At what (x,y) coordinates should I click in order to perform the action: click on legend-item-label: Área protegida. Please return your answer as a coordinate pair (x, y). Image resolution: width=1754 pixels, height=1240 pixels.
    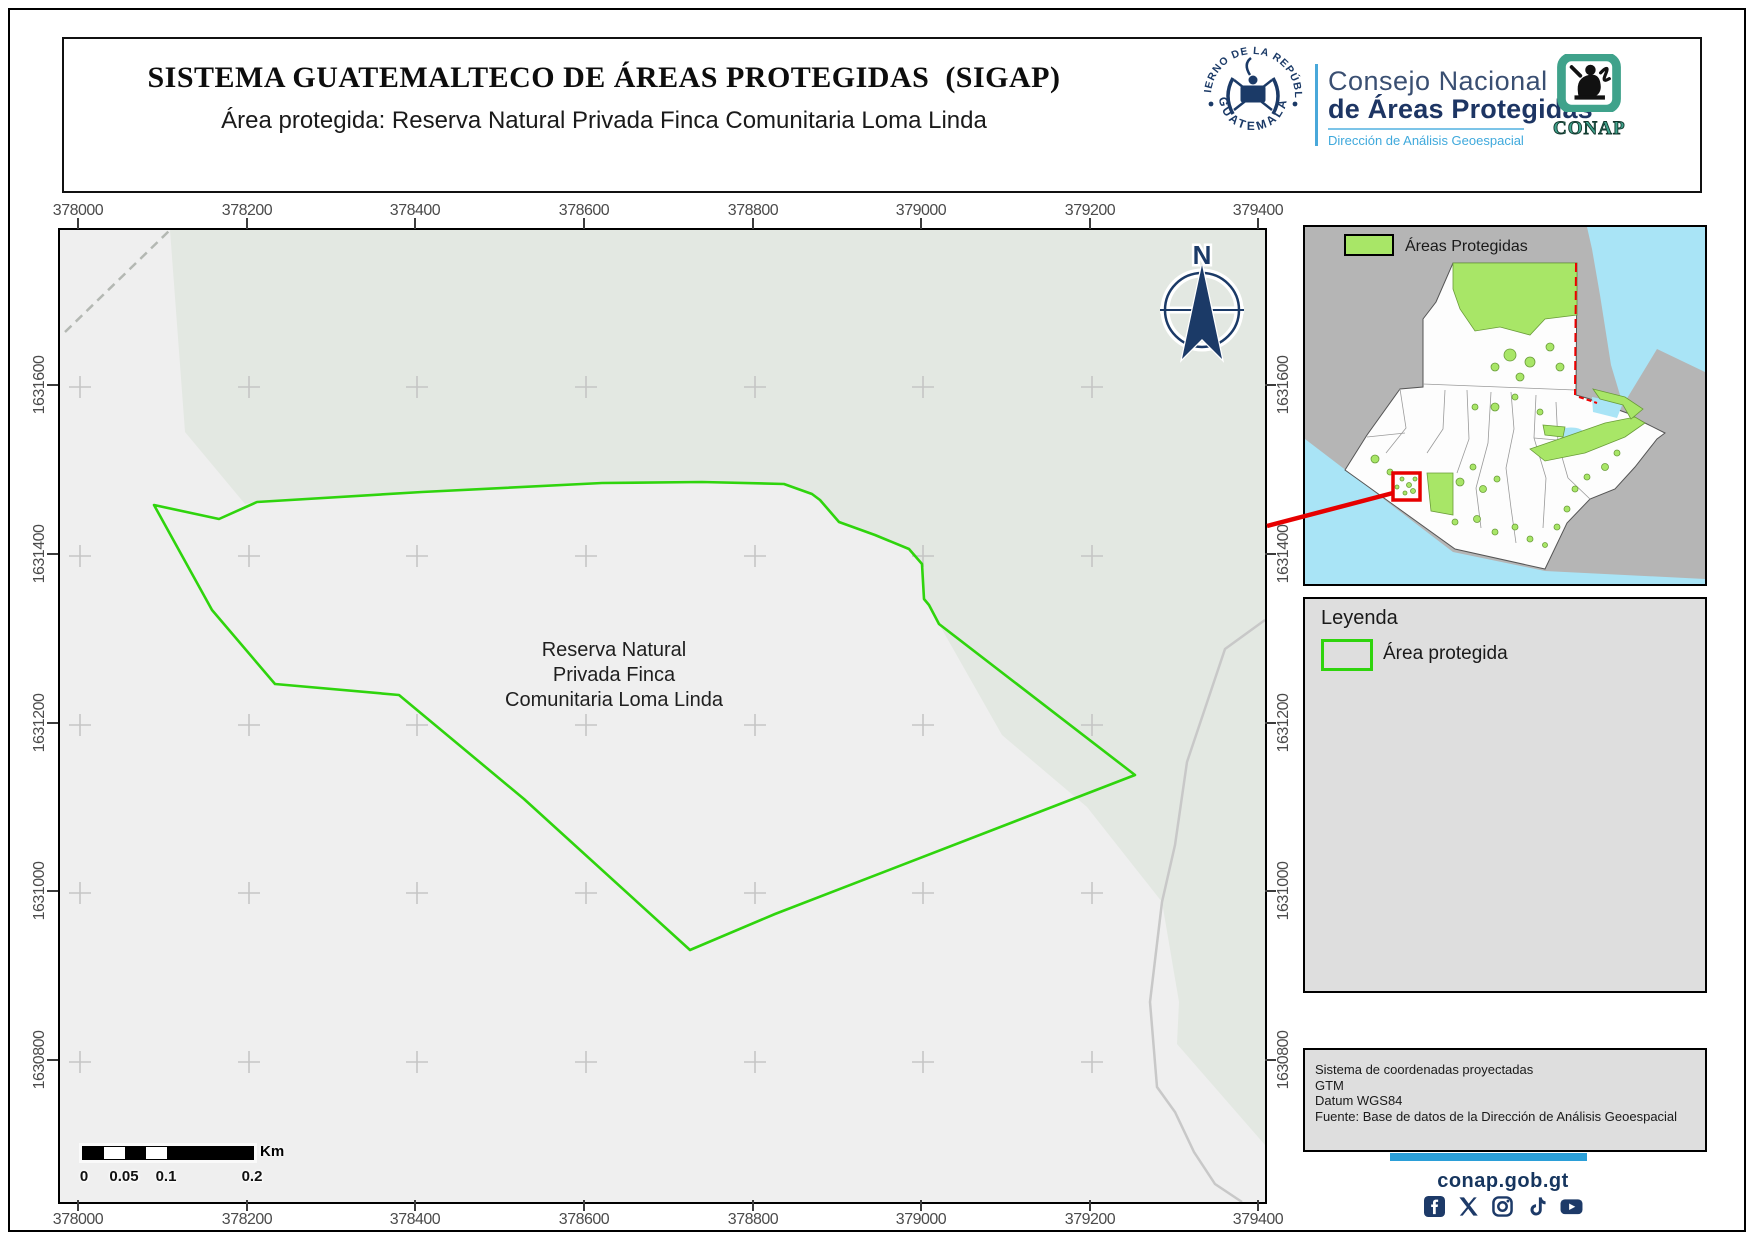
    Looking at the image, I should click on (1445, 653).